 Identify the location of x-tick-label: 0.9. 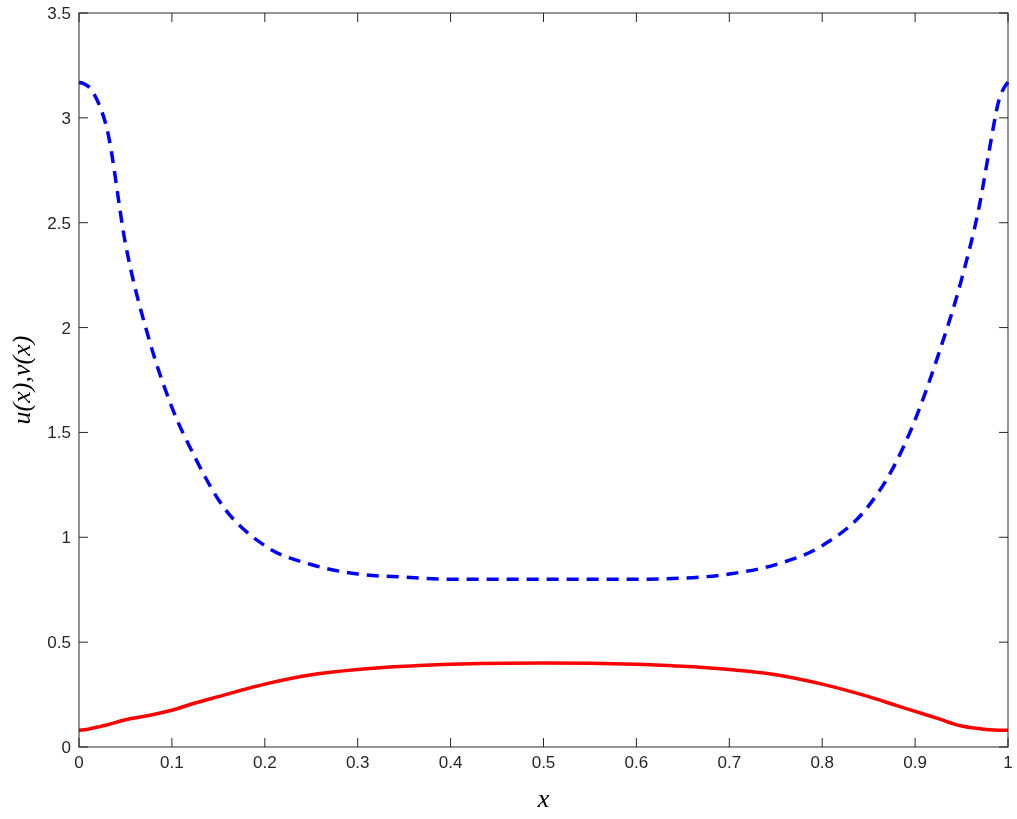
(915, 762).